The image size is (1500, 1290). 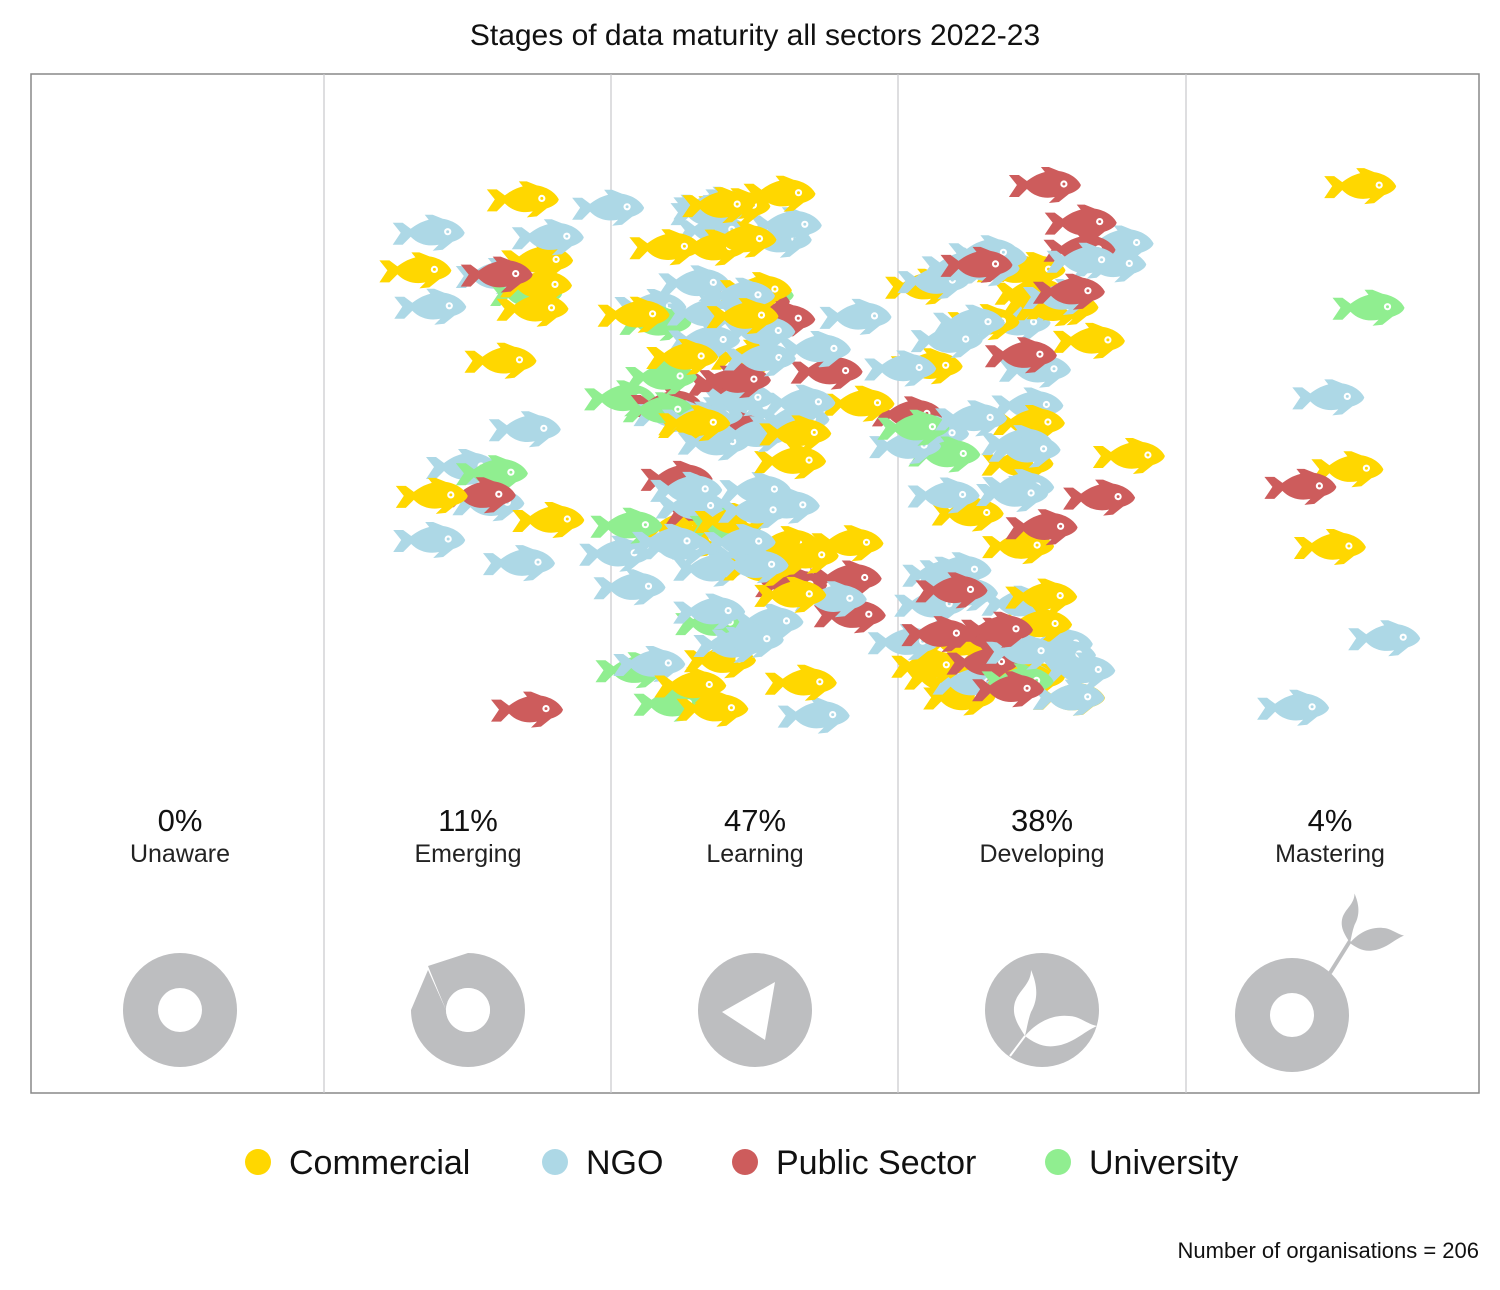 What do you see at coordinates (180, 820) in the screenshot?
I see `stage-percent: 0%` at bounding box center [180, 820].